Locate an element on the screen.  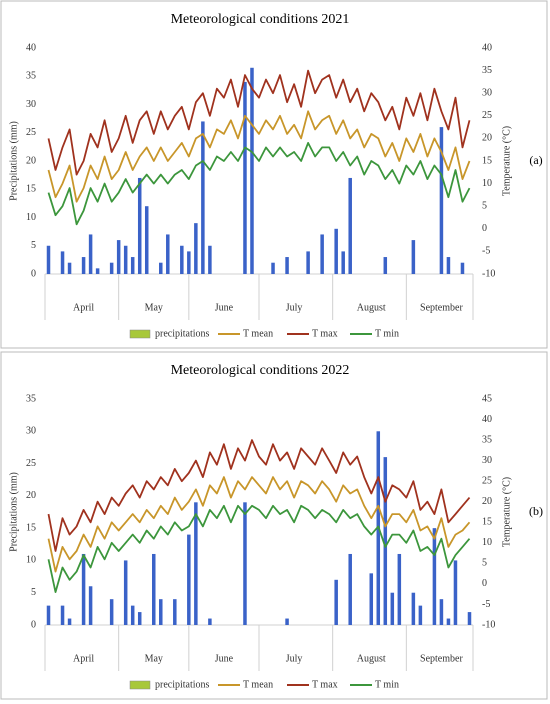
y-tick-label: 20 is located at coordinates (31, 160).